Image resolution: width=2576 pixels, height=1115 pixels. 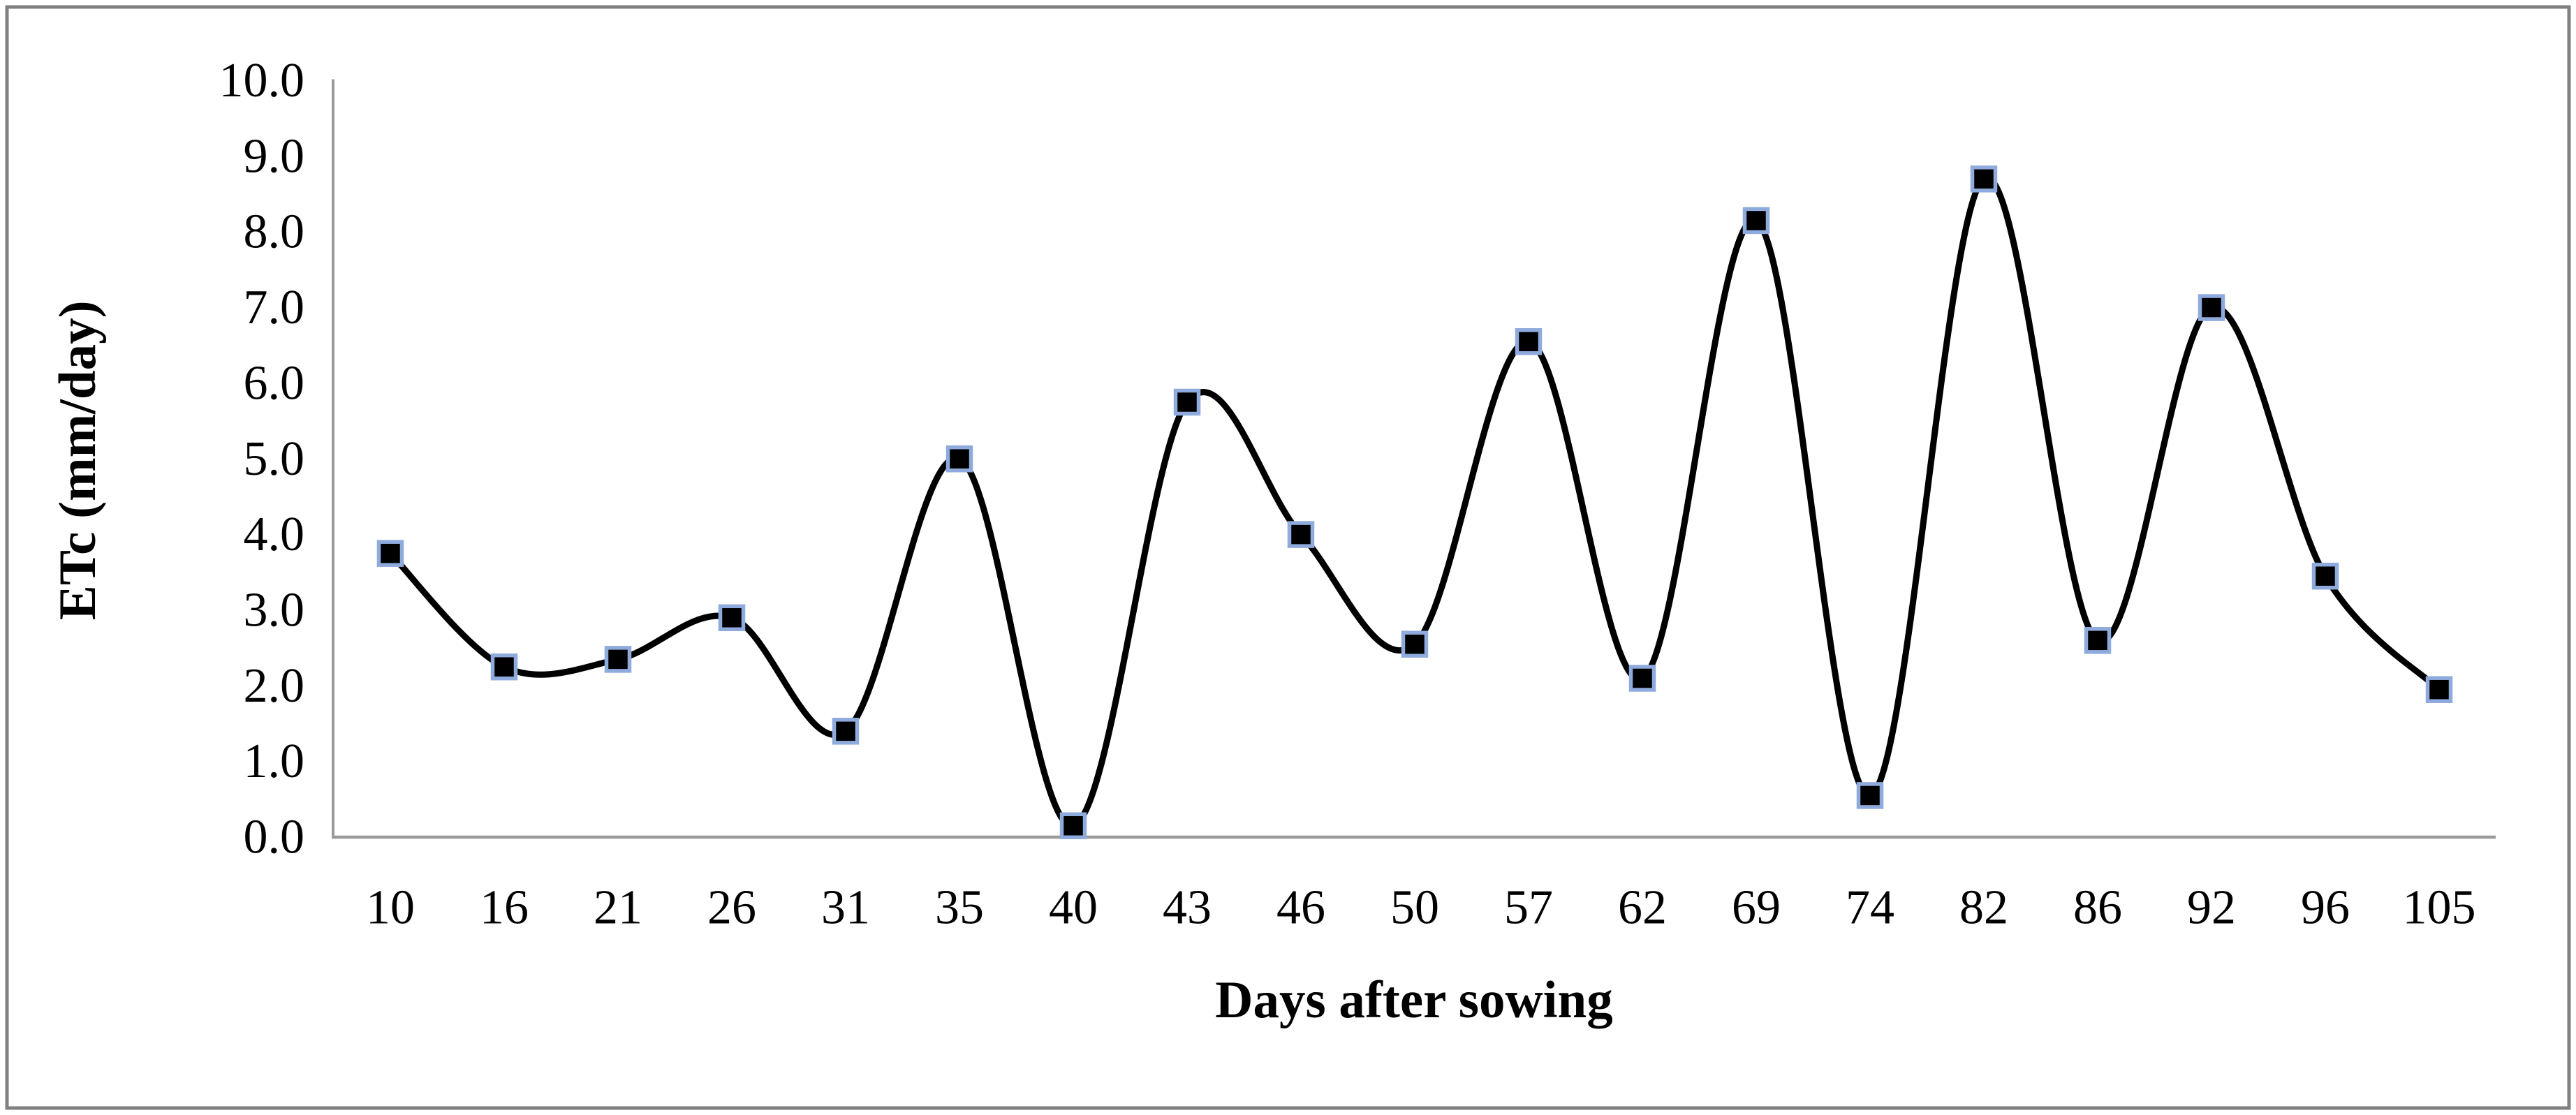 I want to click on x-tick-label: 35, so click(x=959, y=908).